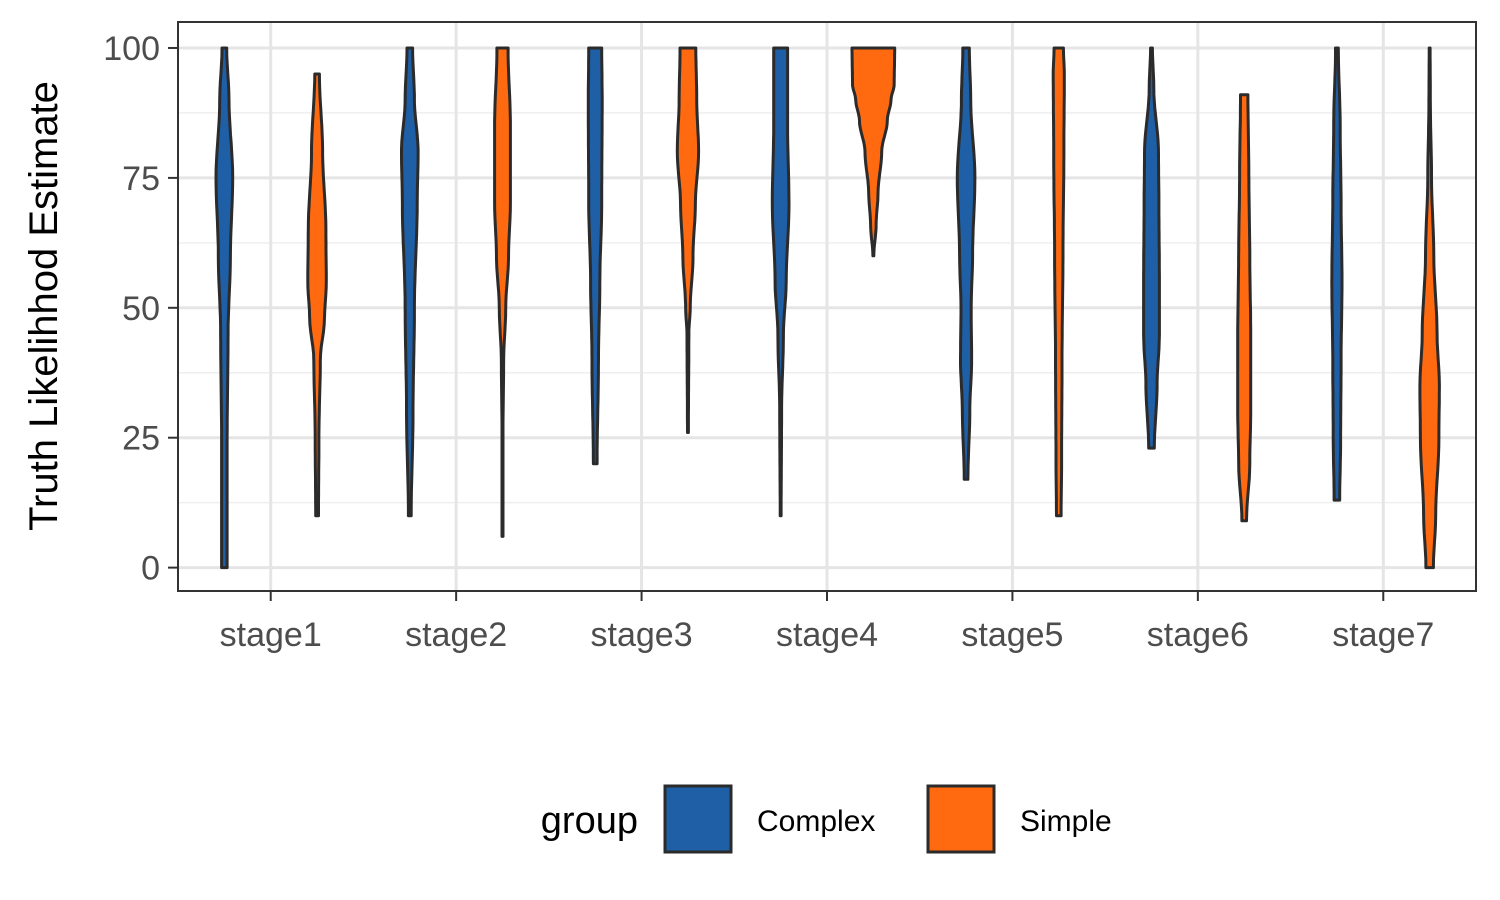 The height and width of the screenshot is (900, 1500). I want to click on legend-title: group, so click(589, 821).